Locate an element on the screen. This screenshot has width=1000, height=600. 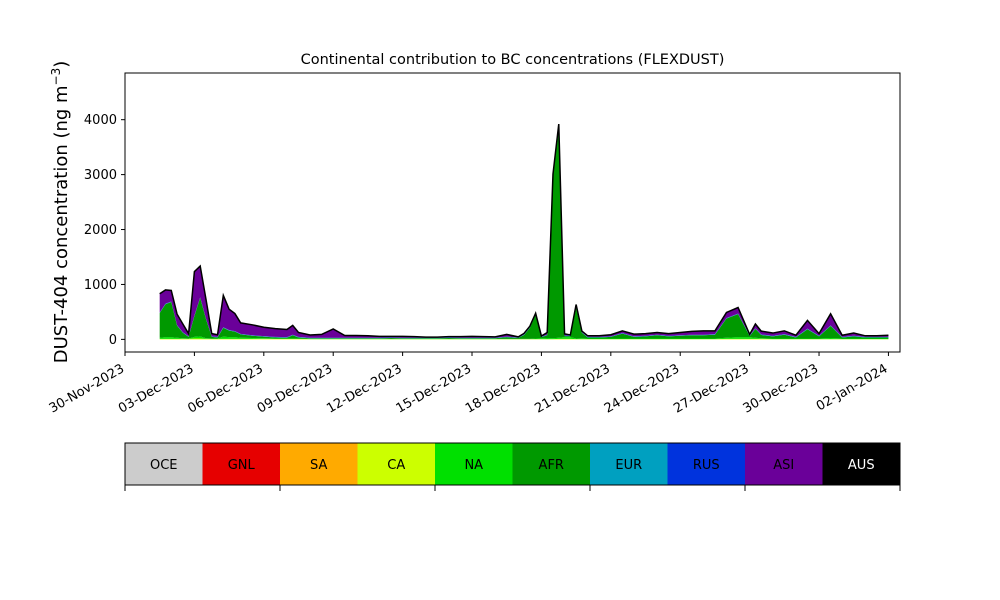
legend-label-ca: CA is located at coordinates (396, 465).